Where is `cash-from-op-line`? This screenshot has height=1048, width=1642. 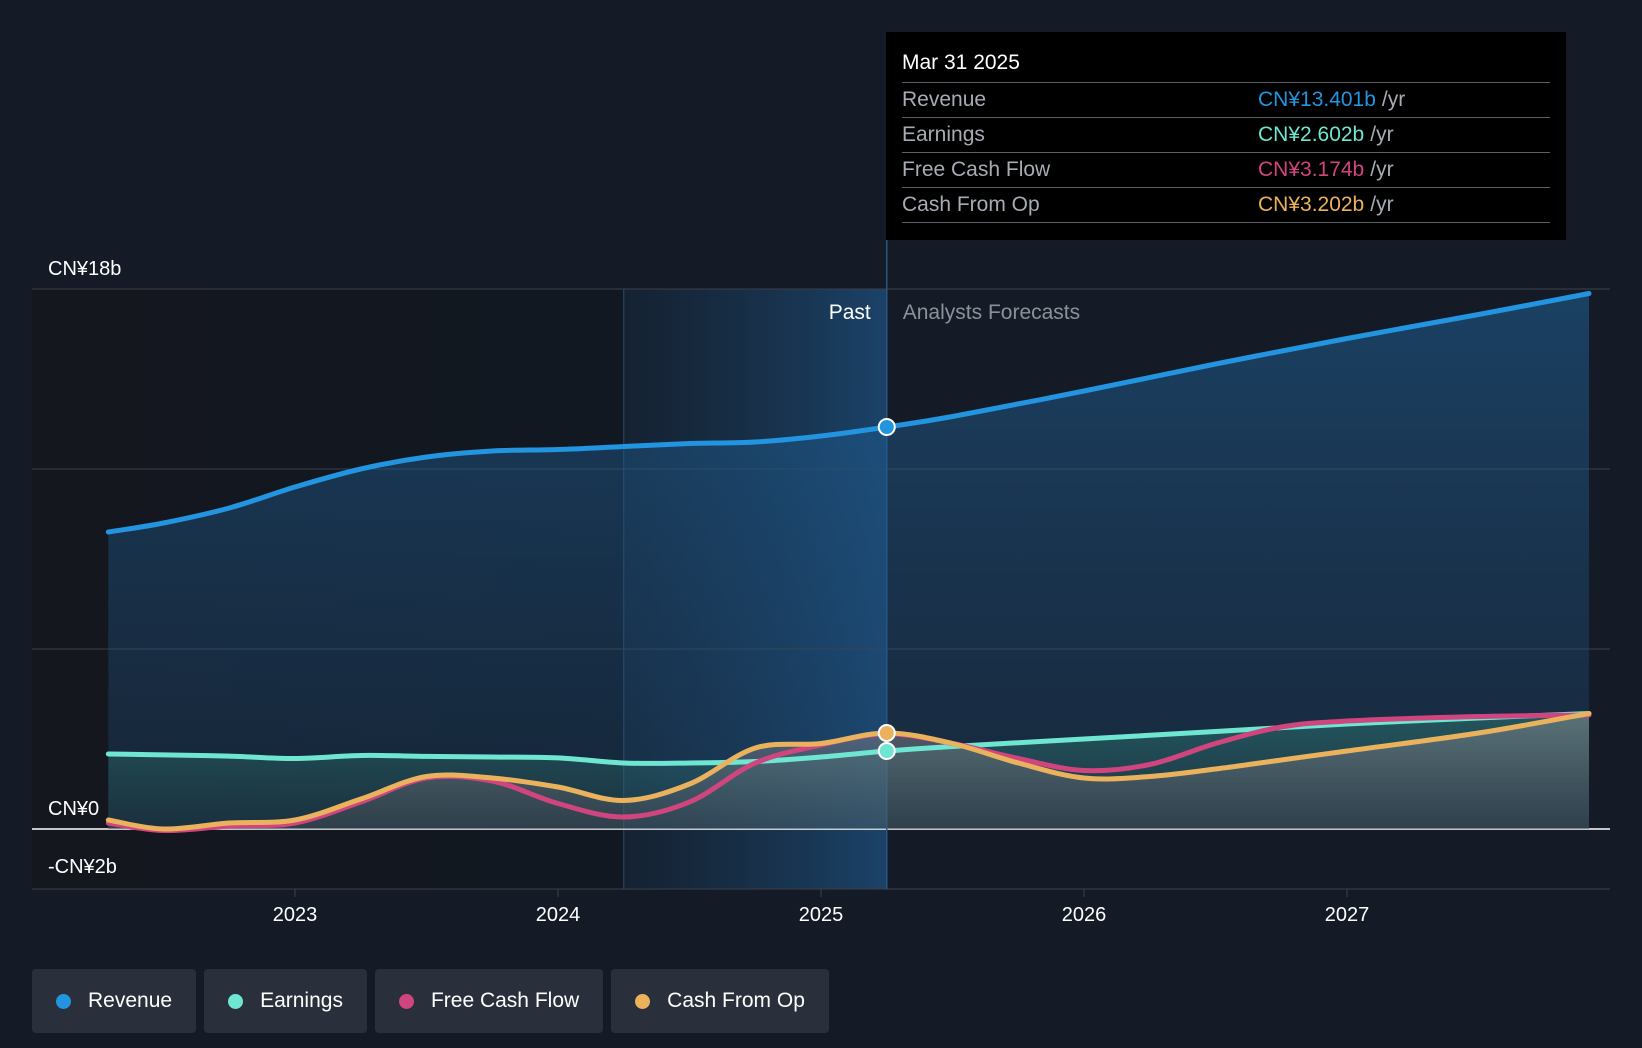 cash-from-op-line is located at coordinates (848, 771).